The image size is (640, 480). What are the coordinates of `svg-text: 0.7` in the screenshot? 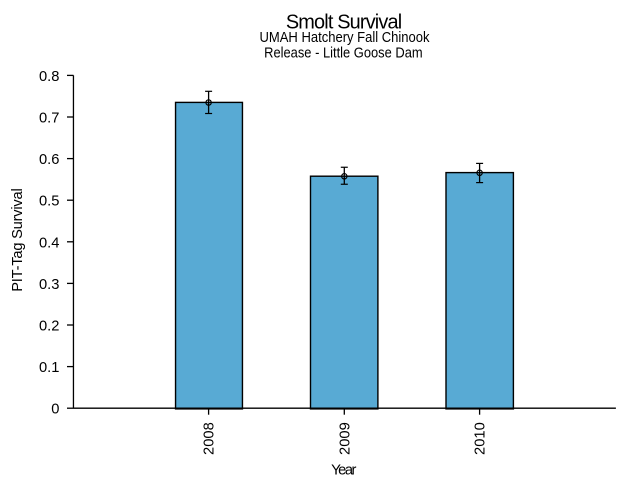 It's located at (49, 118).